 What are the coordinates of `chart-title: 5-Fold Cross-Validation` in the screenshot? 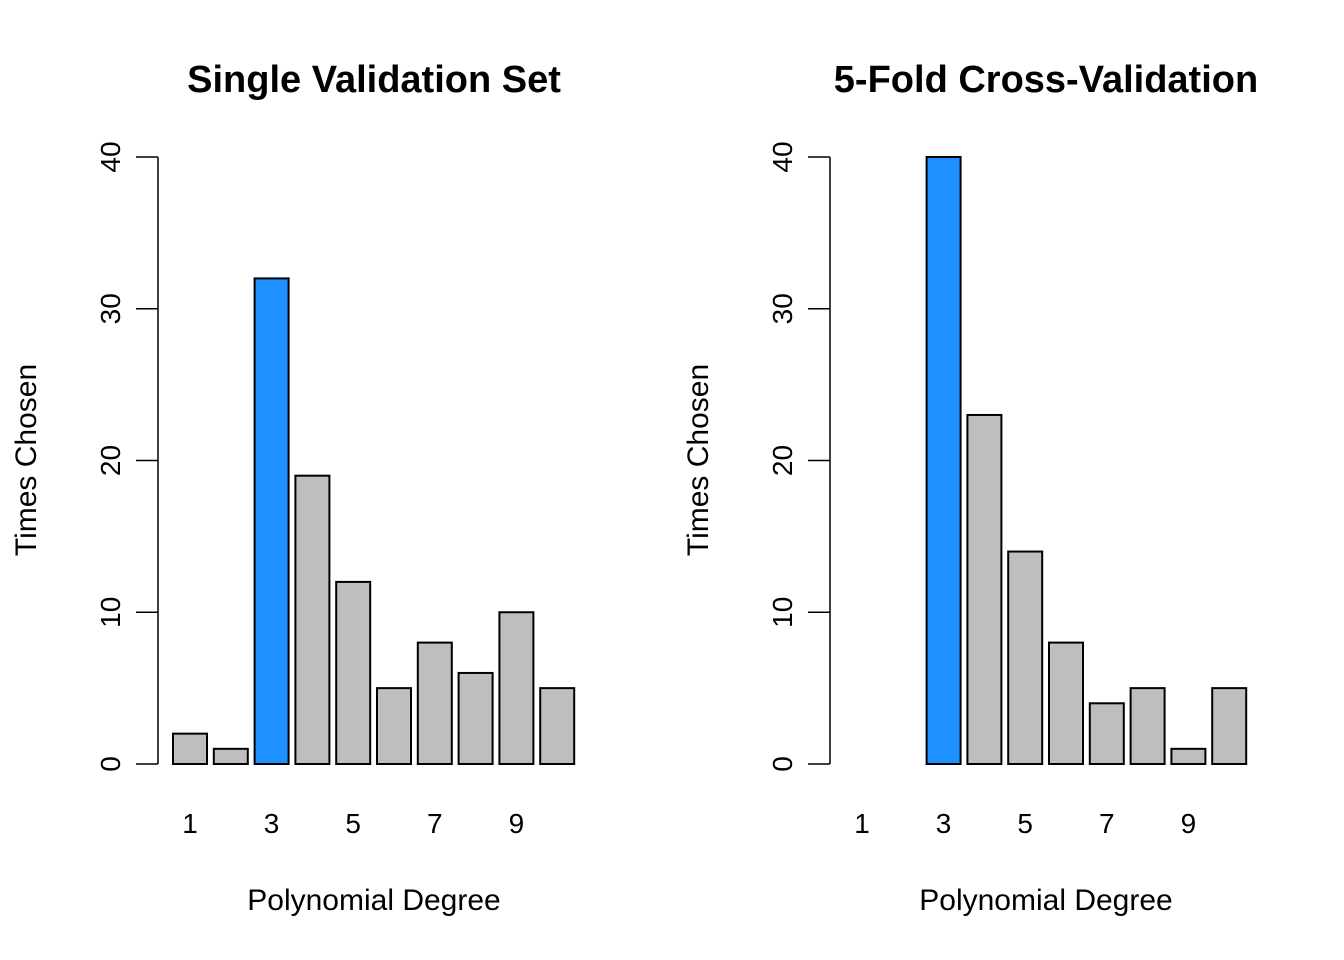 It's located at (1046, 80).